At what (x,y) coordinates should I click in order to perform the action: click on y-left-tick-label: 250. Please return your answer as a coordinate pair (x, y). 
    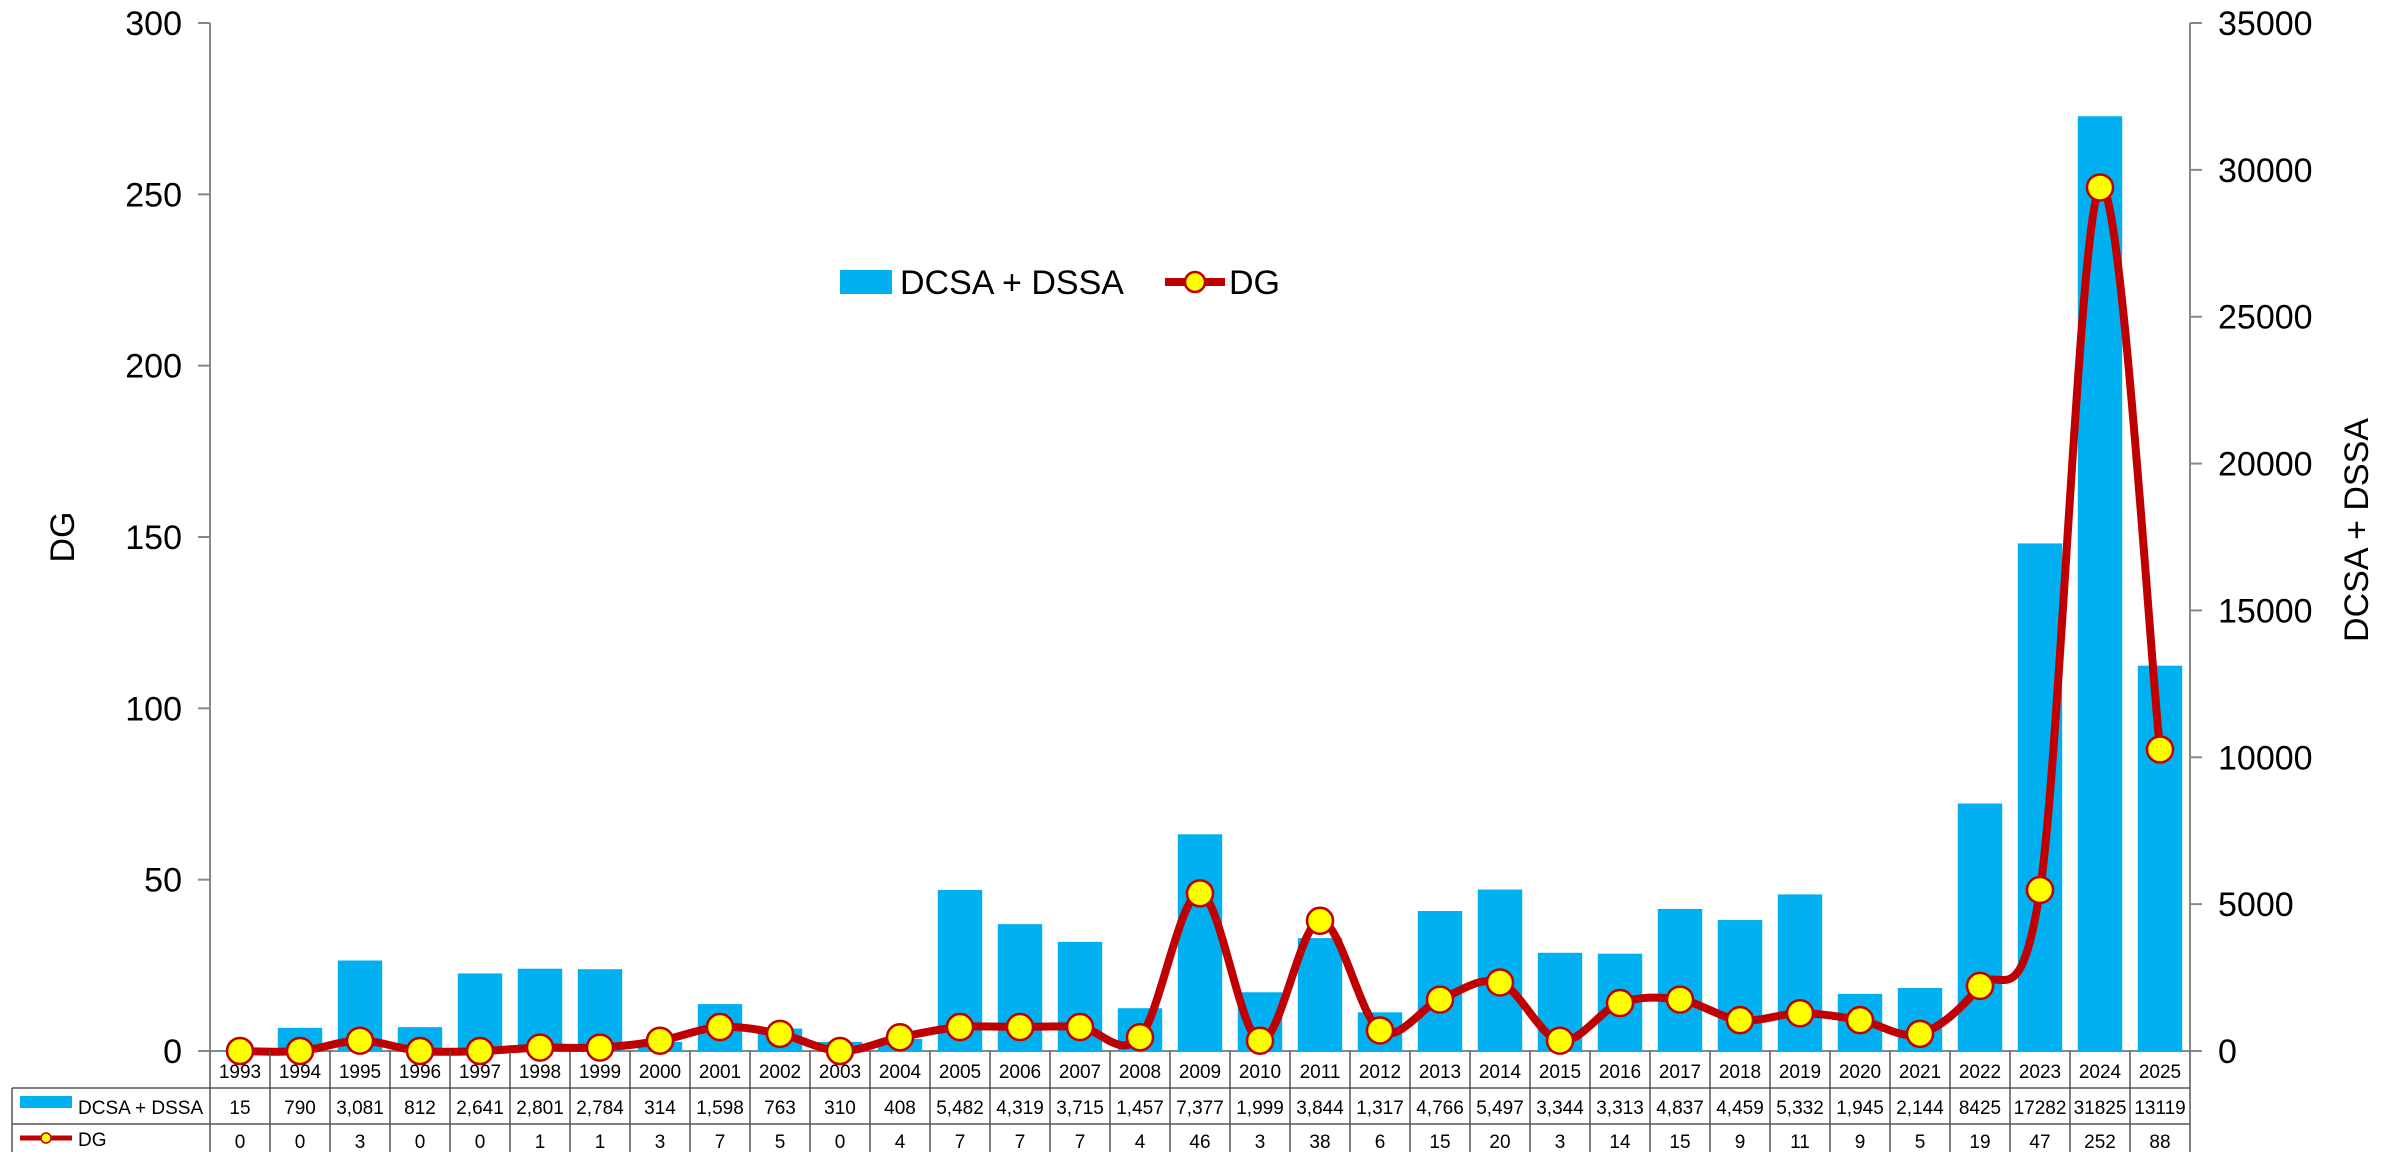
    Looking at the image, I should click on (153, 195).